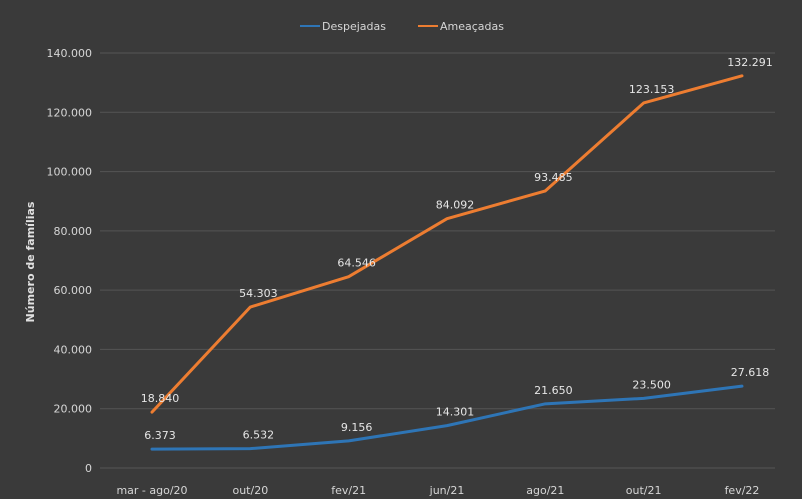 The height and width of the screenshot is (499, 802). I want to click on legend-entry: Ameaçadas, so click(472, 26).